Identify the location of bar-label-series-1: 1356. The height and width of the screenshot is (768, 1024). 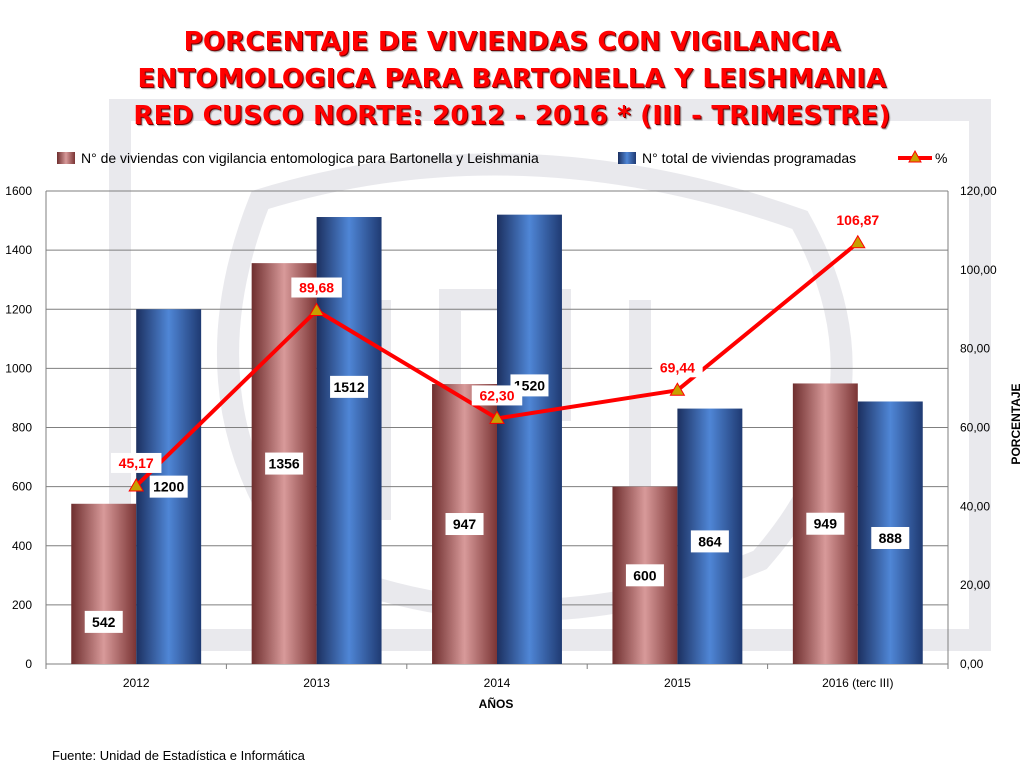
(284, 464).